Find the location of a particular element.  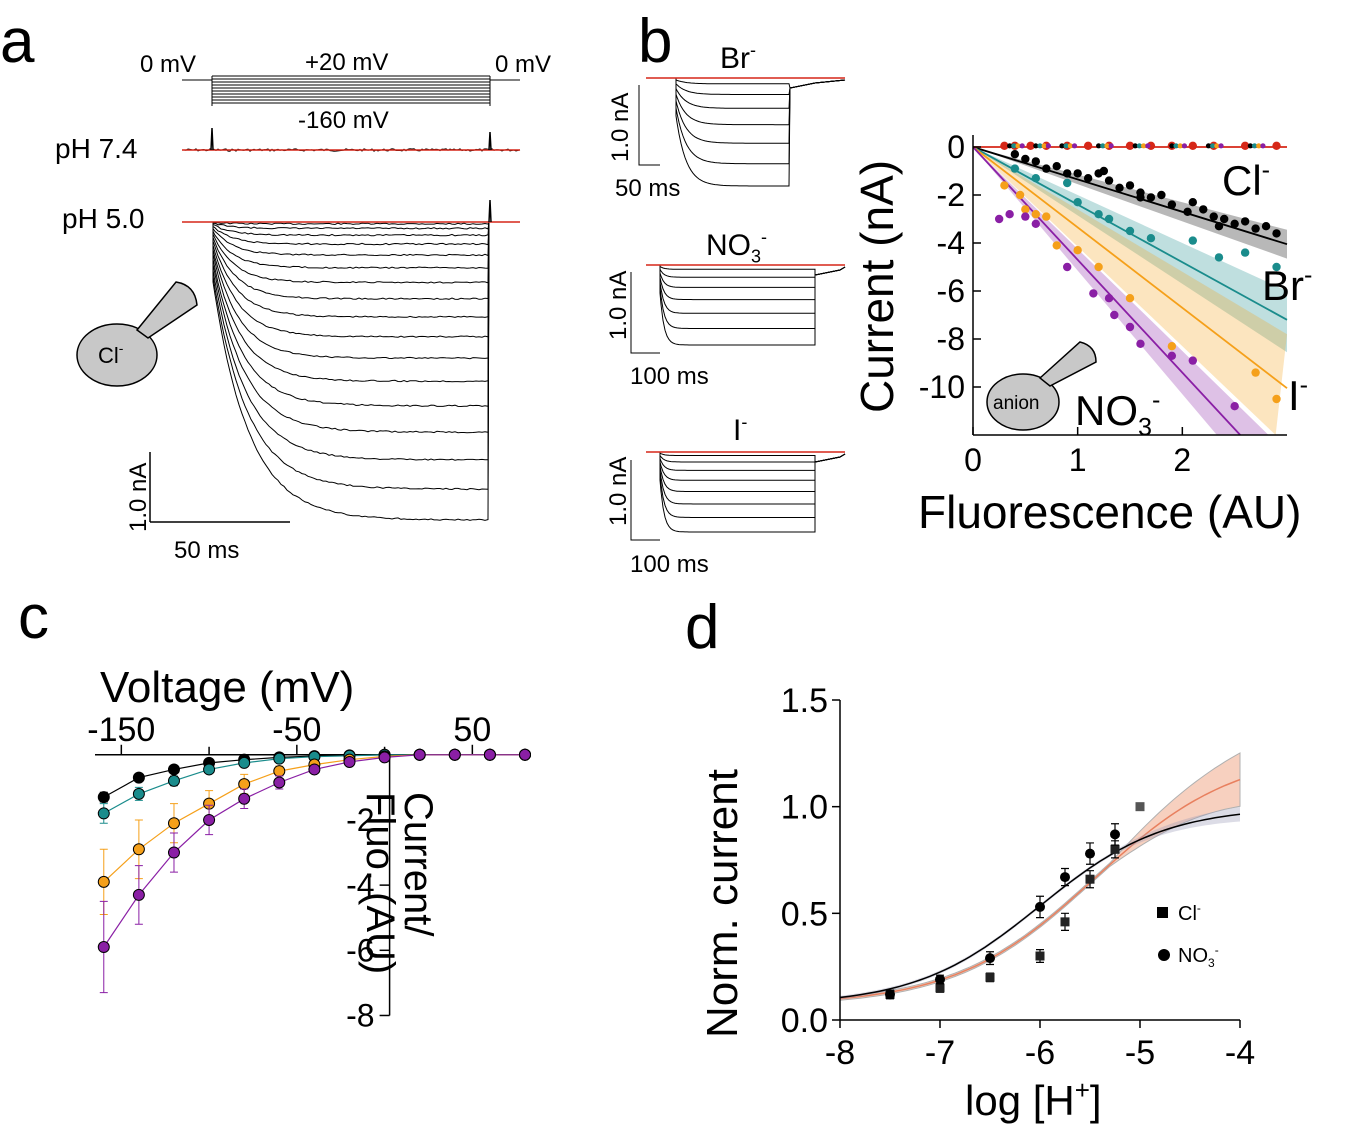

b-trace-group-1: NO3- 1.0 nA 100 ms is located at coordinates (725, 308).